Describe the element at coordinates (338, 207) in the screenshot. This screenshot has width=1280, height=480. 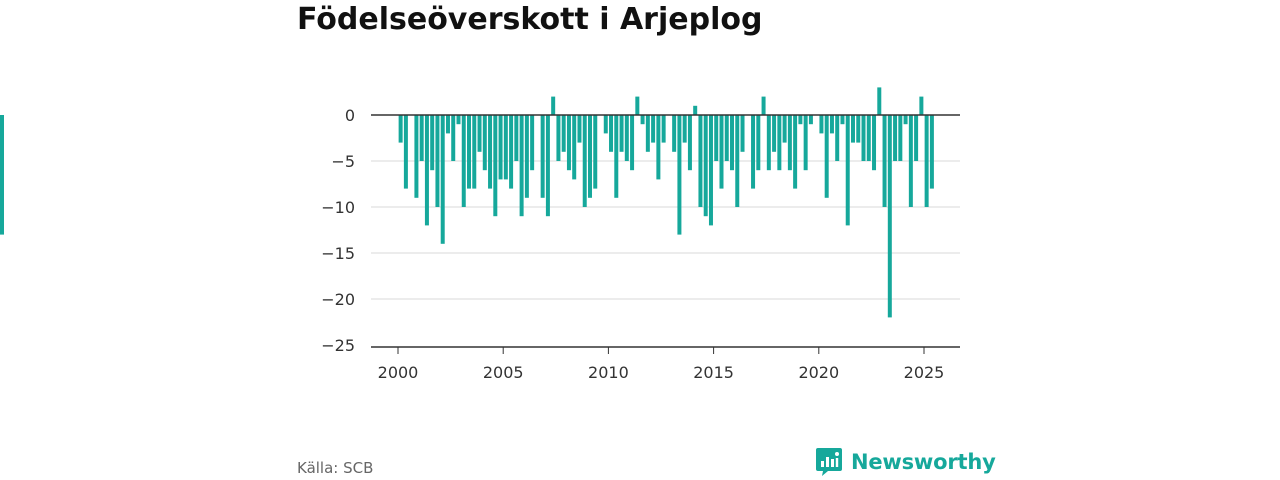
I see `y-tick-label: −10` at that location.